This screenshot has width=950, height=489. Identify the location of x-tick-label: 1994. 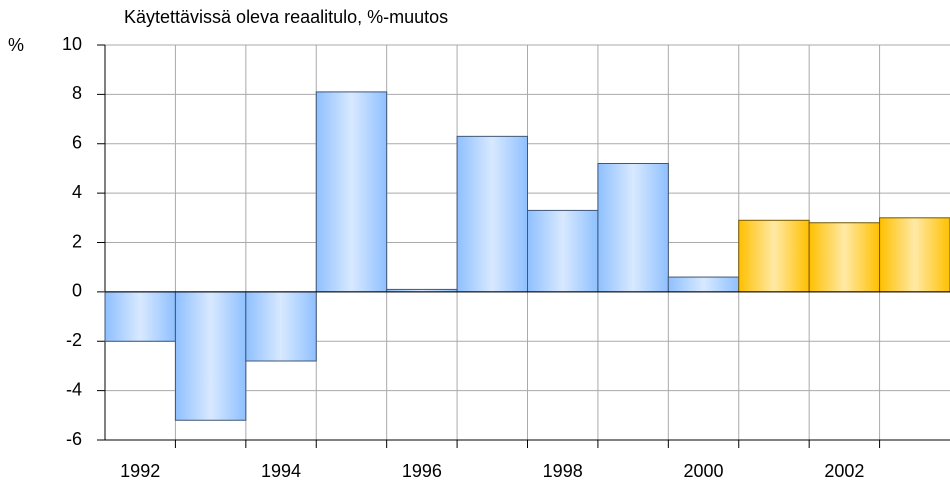
(281, 471).